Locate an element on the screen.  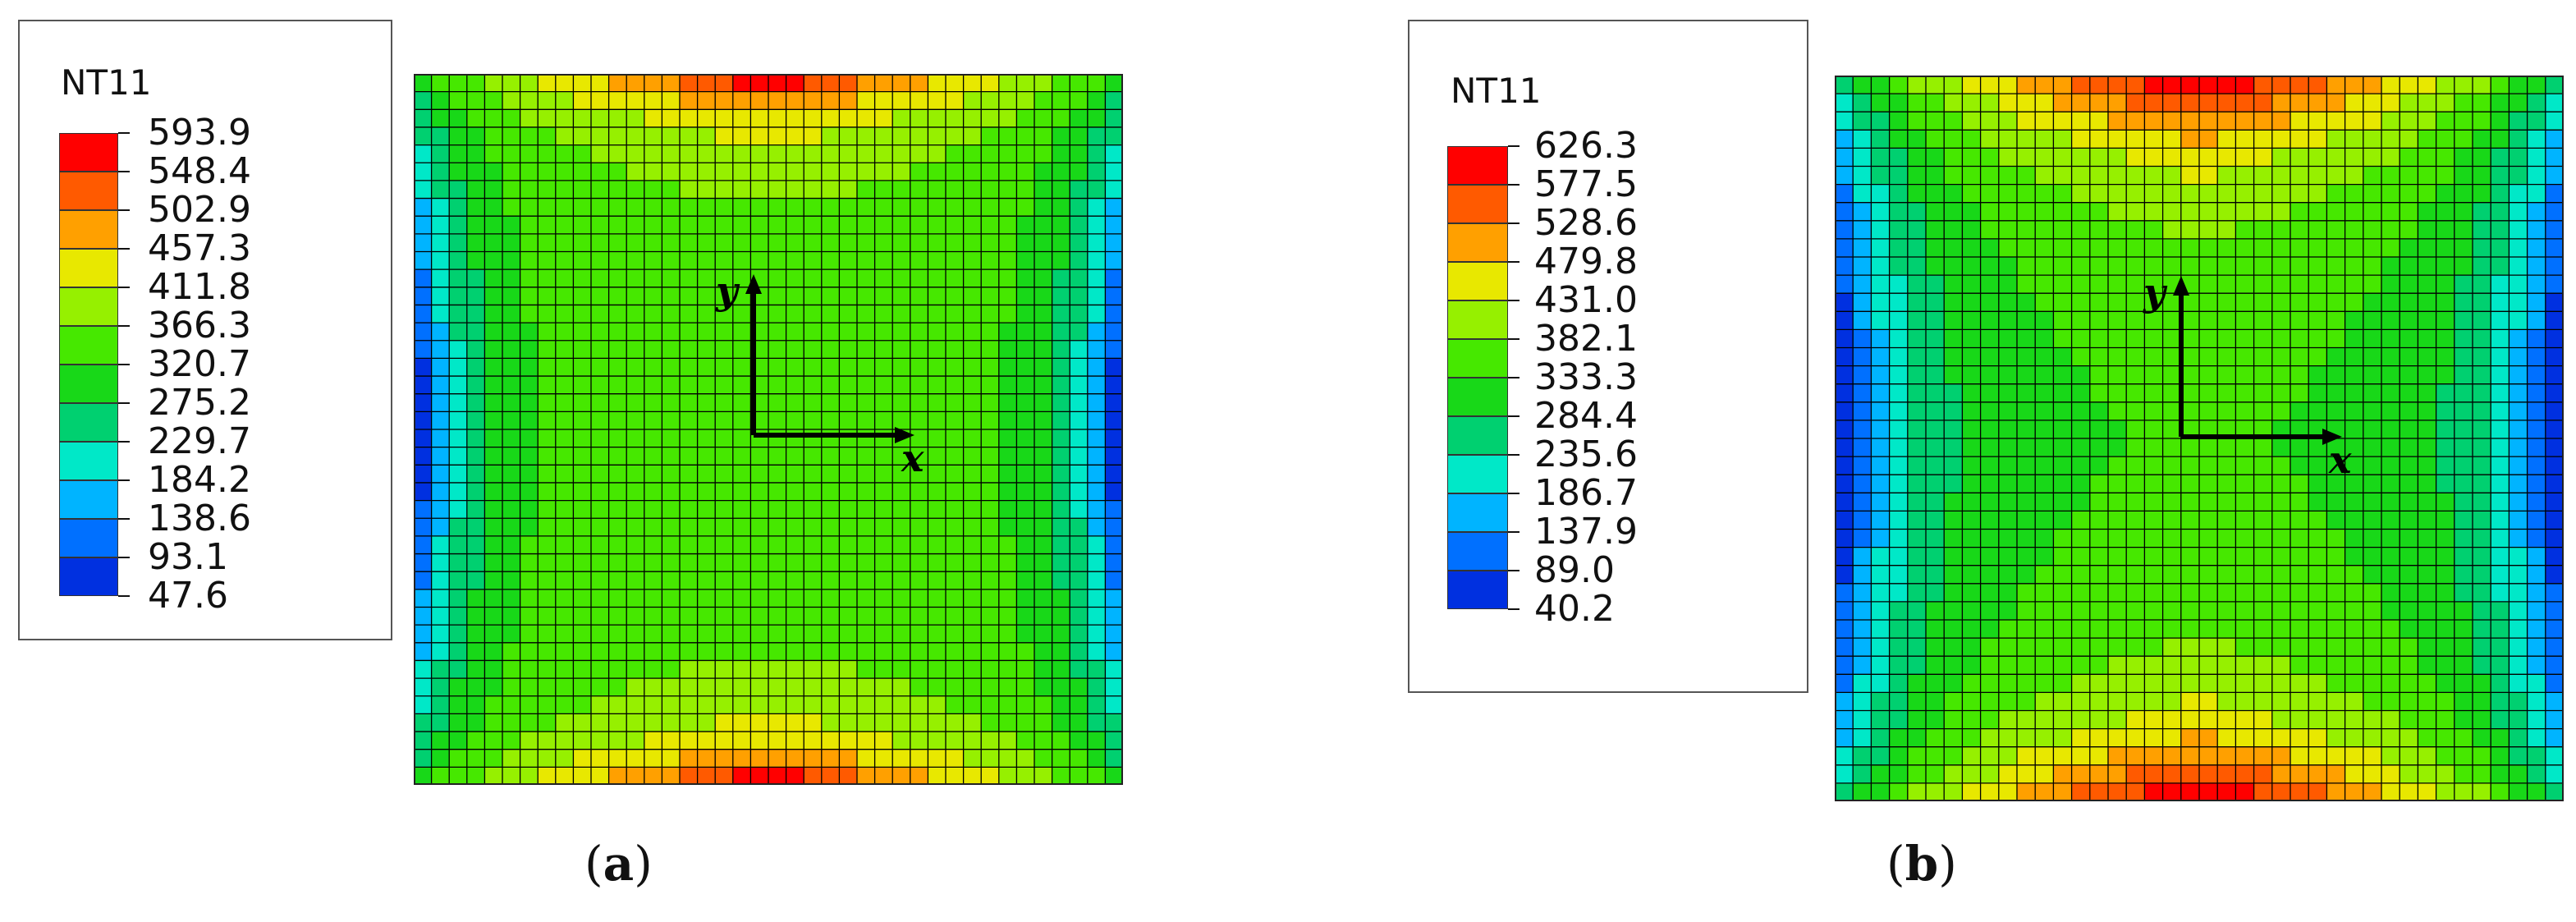
legend-value: 548.4 is located at coordinates (200, 171).